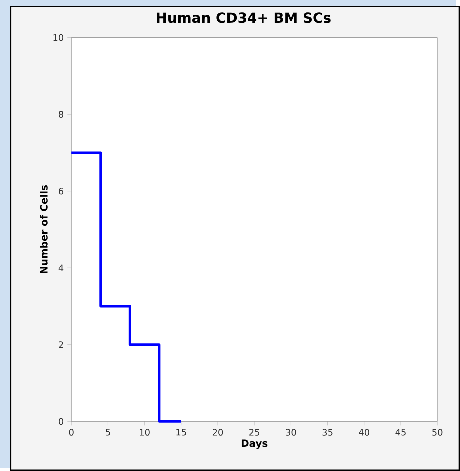  I want to click on chart-title: Human CD34+ BM SCs, so click(244, 18).